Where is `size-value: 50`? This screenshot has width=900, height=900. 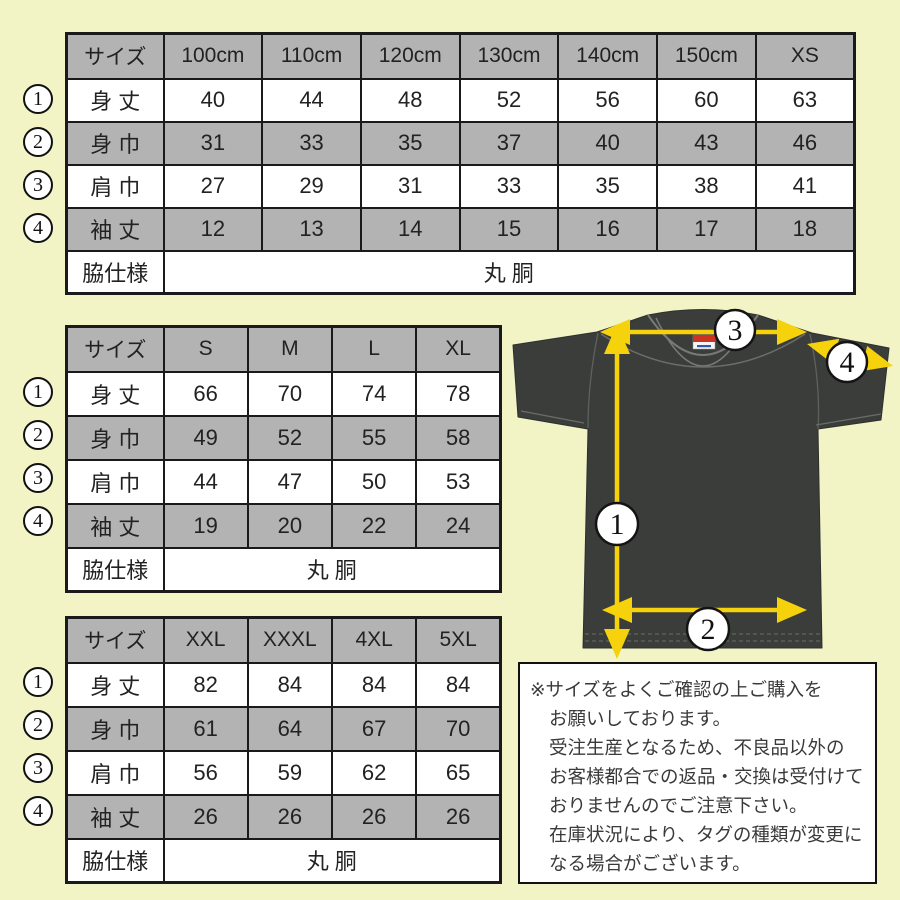
size-value: 50 is located at coordinates (374, 481).